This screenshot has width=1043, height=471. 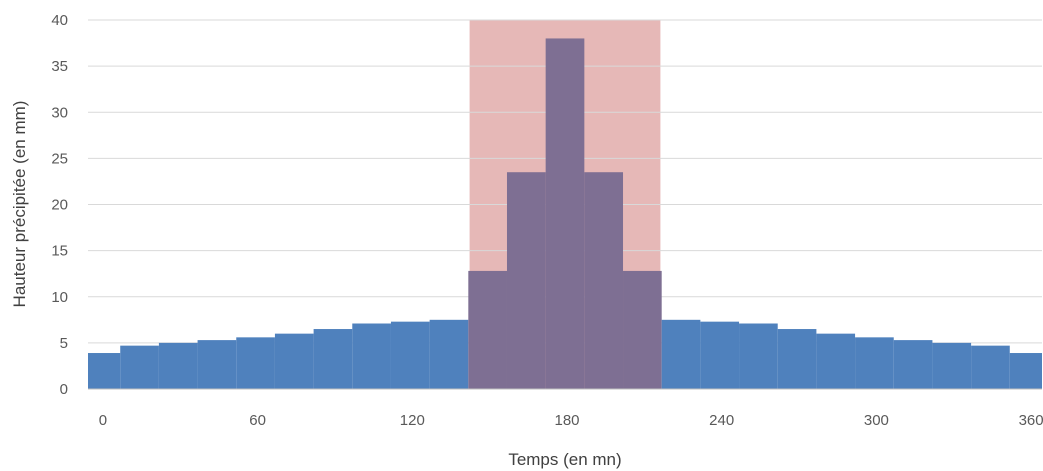 I want to click on x-tick-label: 180, so click(x=566, y=420).